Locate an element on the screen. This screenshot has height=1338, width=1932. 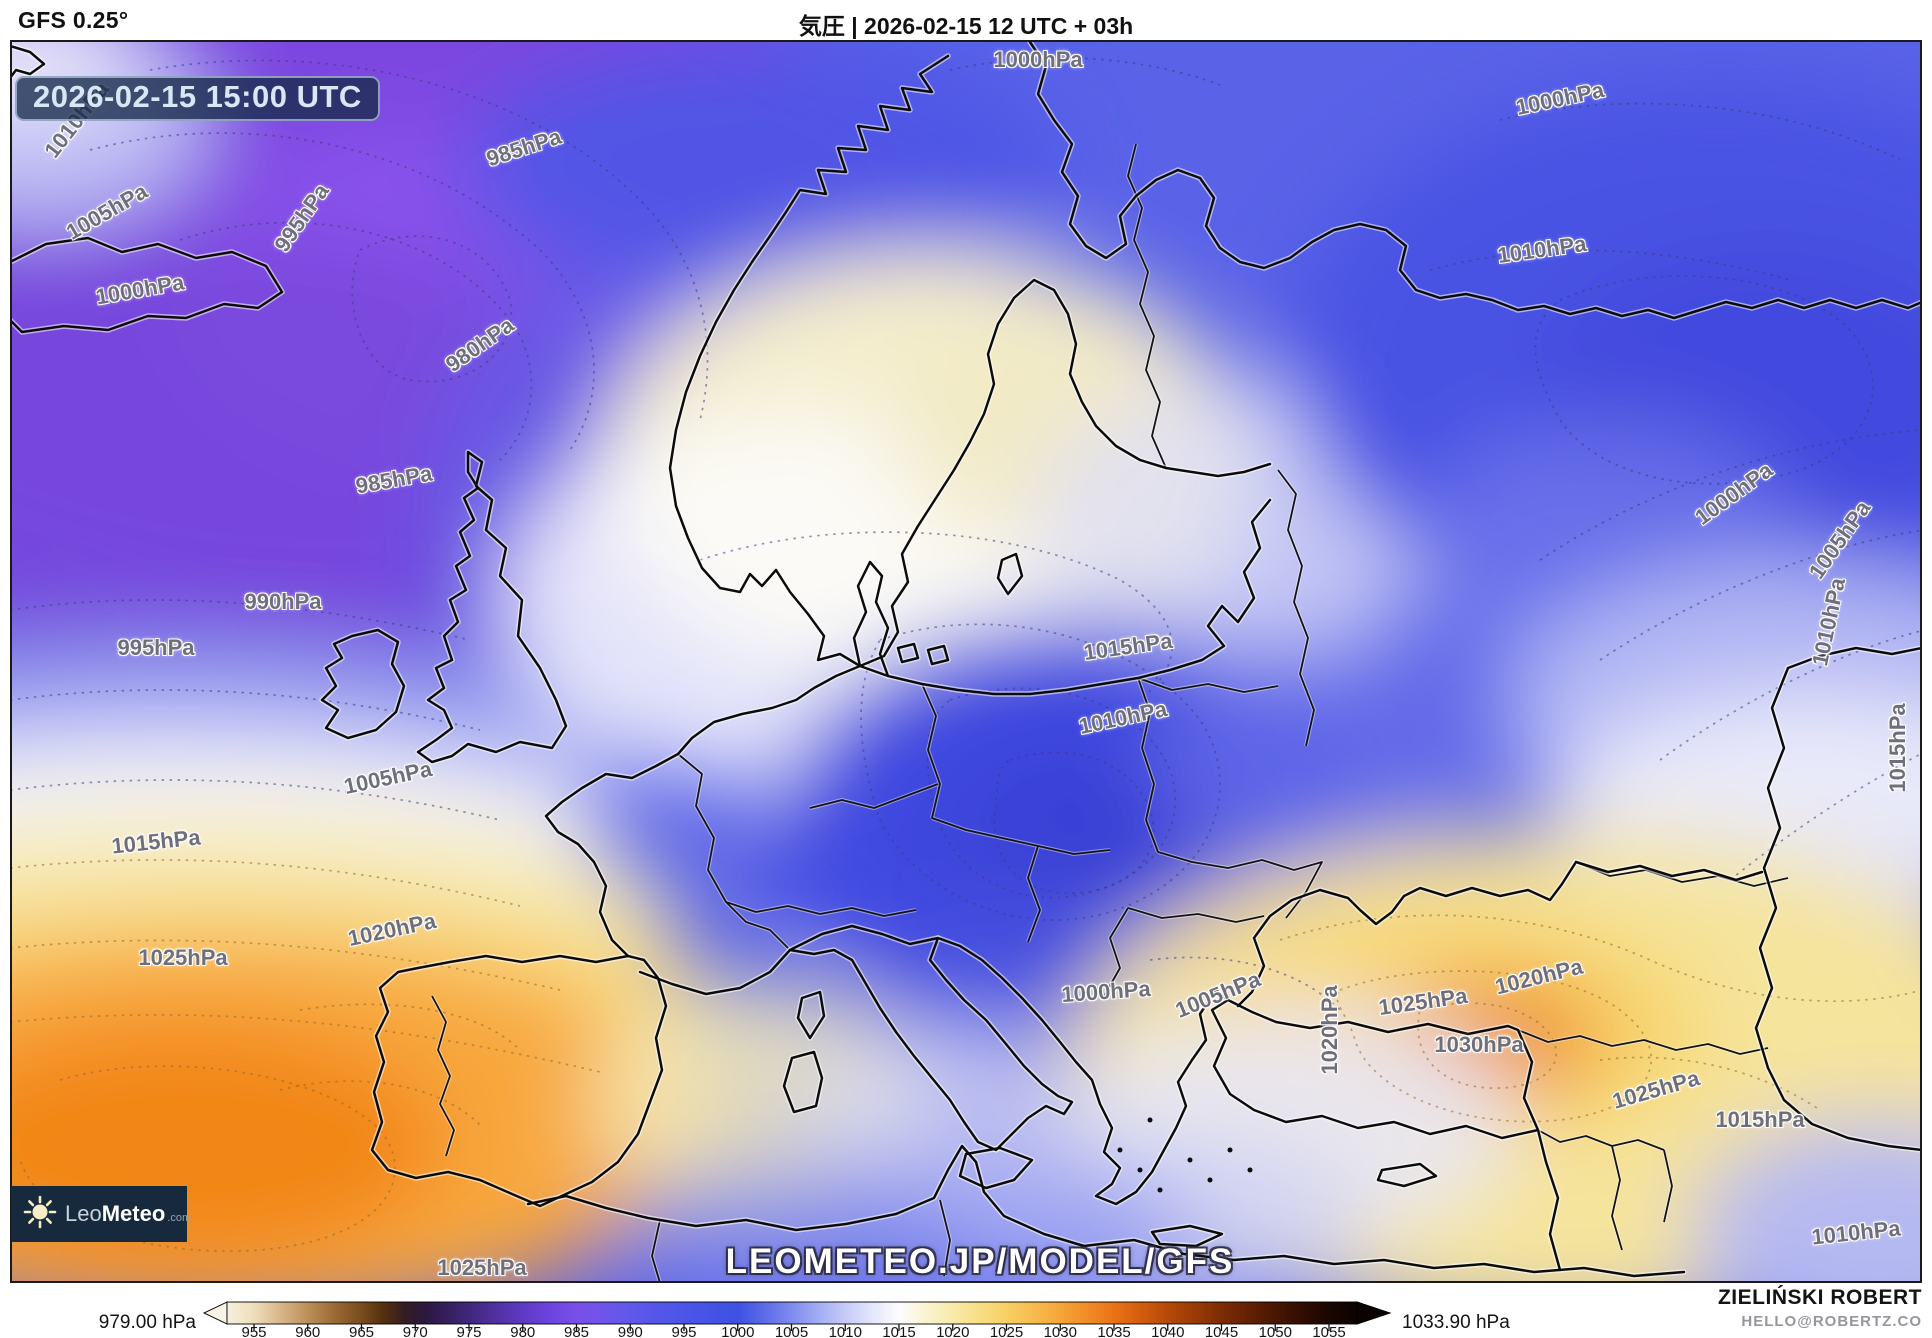
colorbar-tick-label: 975 is located at coordinates (468, 1331).